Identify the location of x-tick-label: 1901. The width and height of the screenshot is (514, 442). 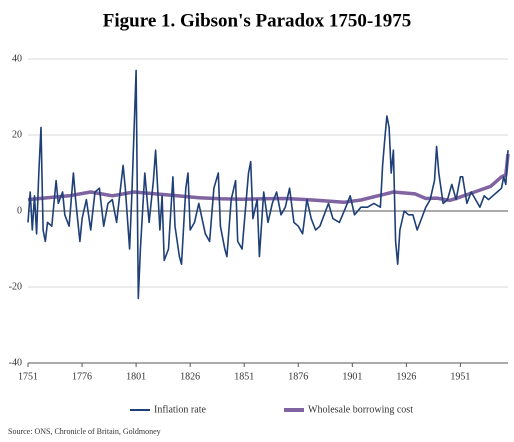
(352, 376).